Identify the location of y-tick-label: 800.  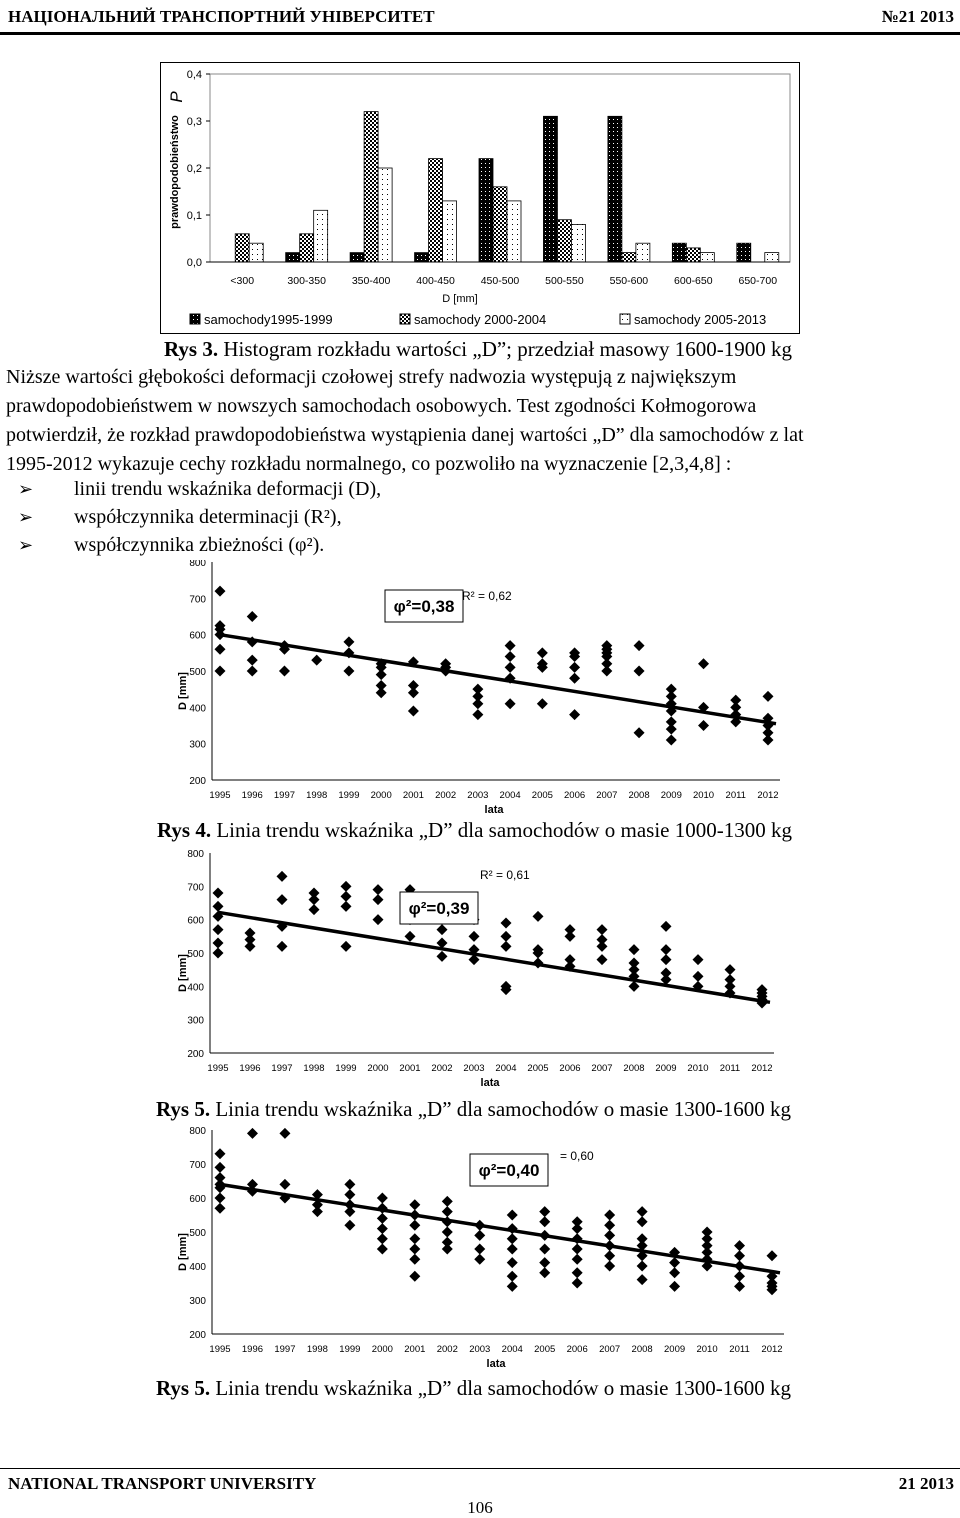
(197, 1131).